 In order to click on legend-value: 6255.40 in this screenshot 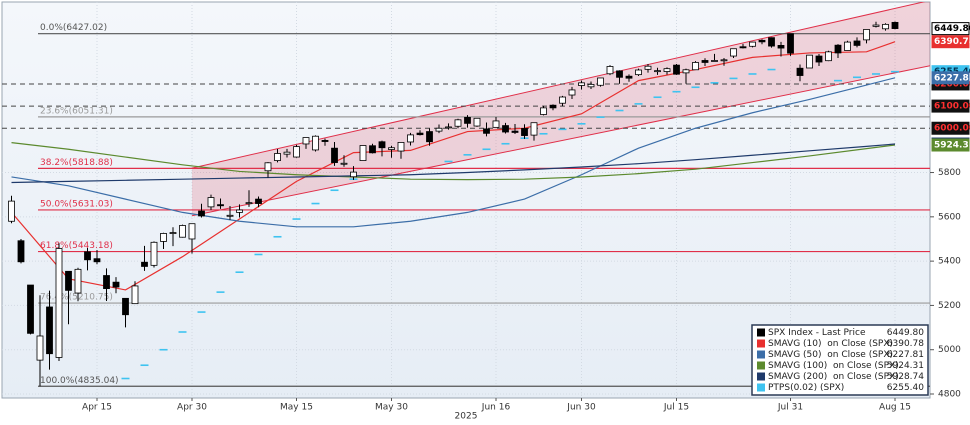, I will do `click(905, 388)`.